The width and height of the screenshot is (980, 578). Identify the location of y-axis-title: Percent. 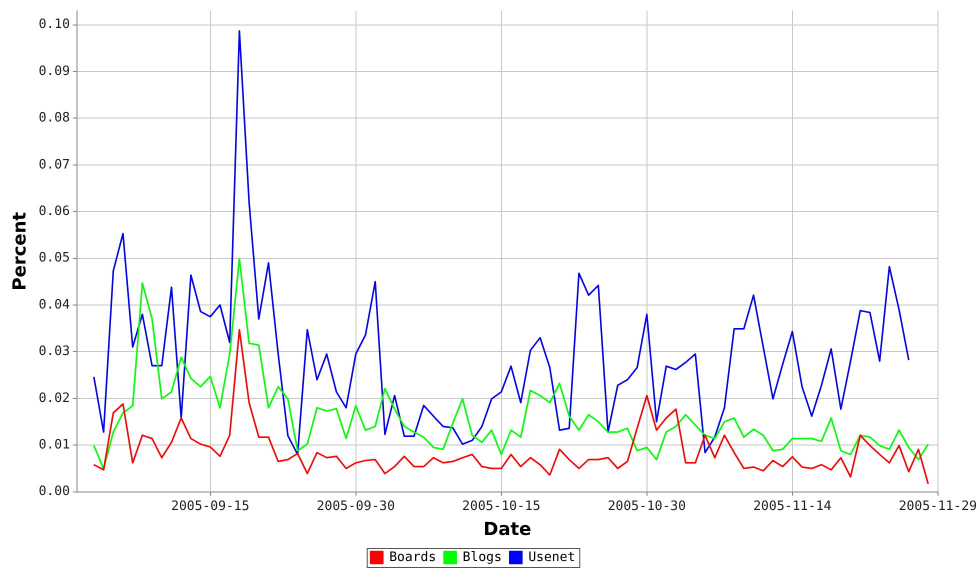
(19, 251).